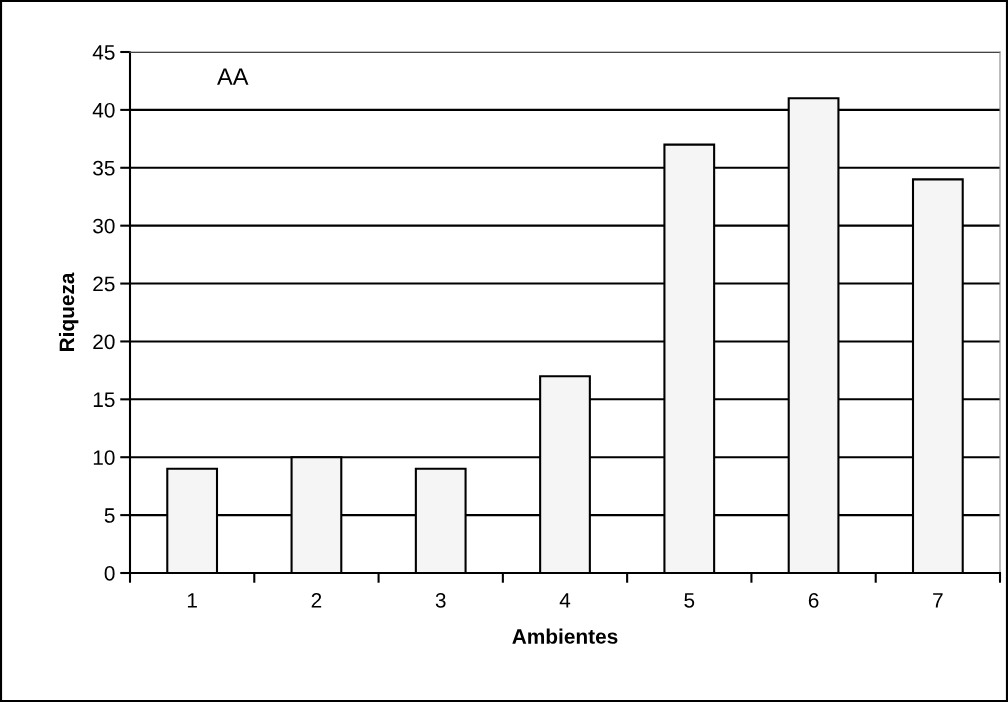  I want to click on x-tick-label: 7, so click(938, 600).